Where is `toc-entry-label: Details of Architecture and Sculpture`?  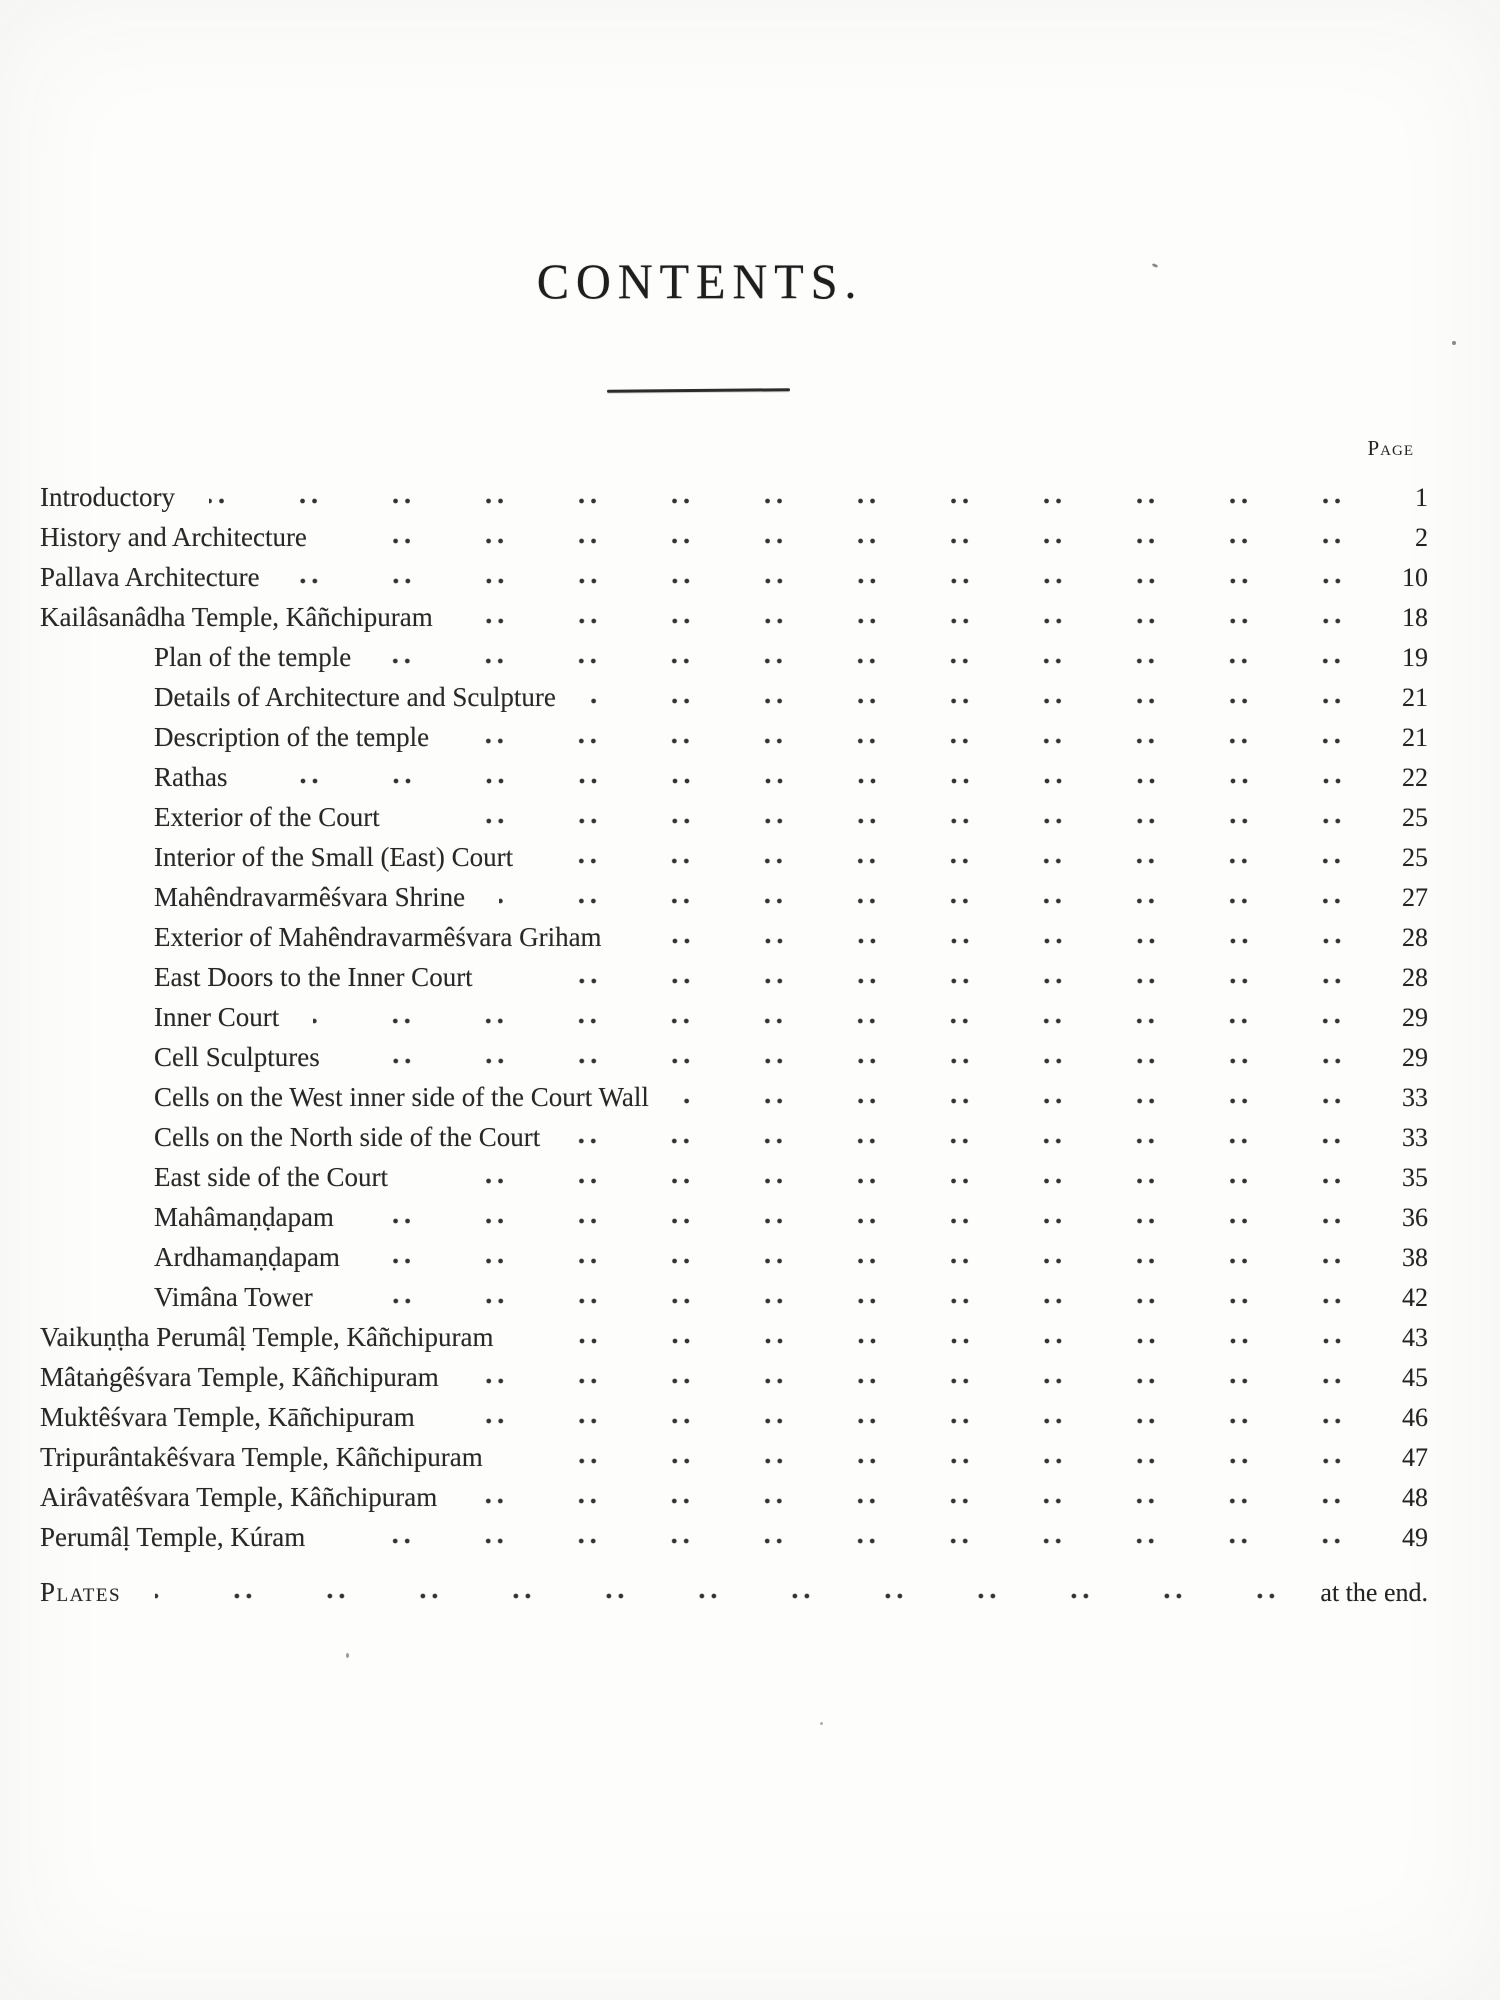
toc-entry-label: Details of Architecture and Sculpture is located at coordinates (355, 697).